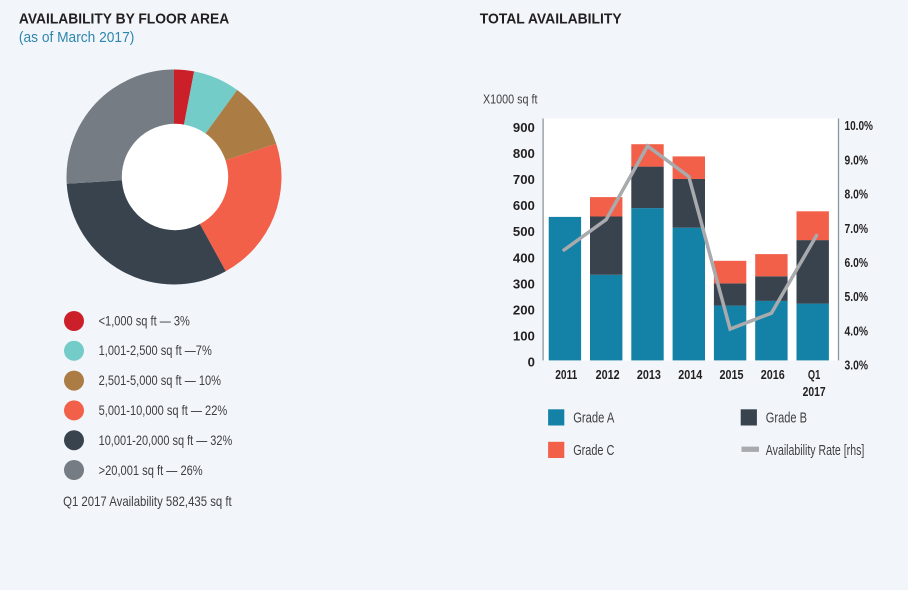  What do you see at coordinates (524, 257) in the screenshot?
I see `svg-text: 400` at bounding box center [524, 257].